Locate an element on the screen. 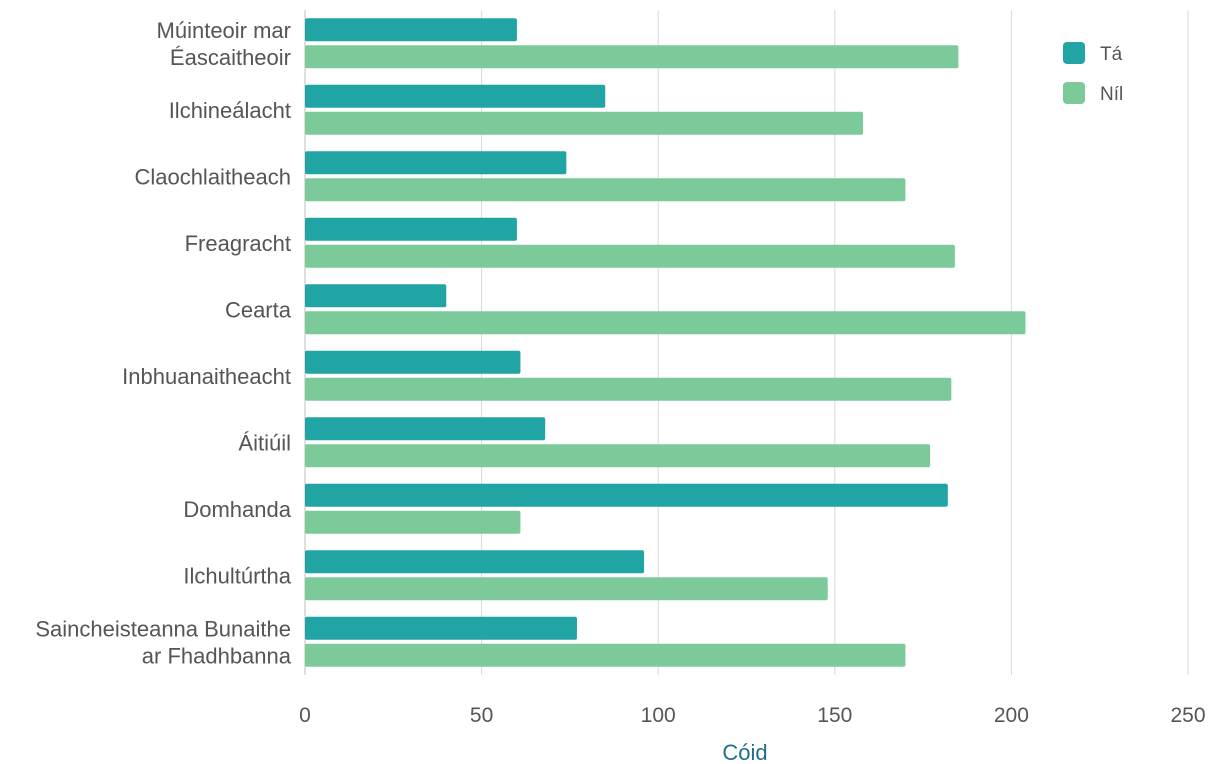 Image resolution: width=1212 pixels, height=764 pixels. category-label: Ilchineálacht is located at coordinates (230, 110).